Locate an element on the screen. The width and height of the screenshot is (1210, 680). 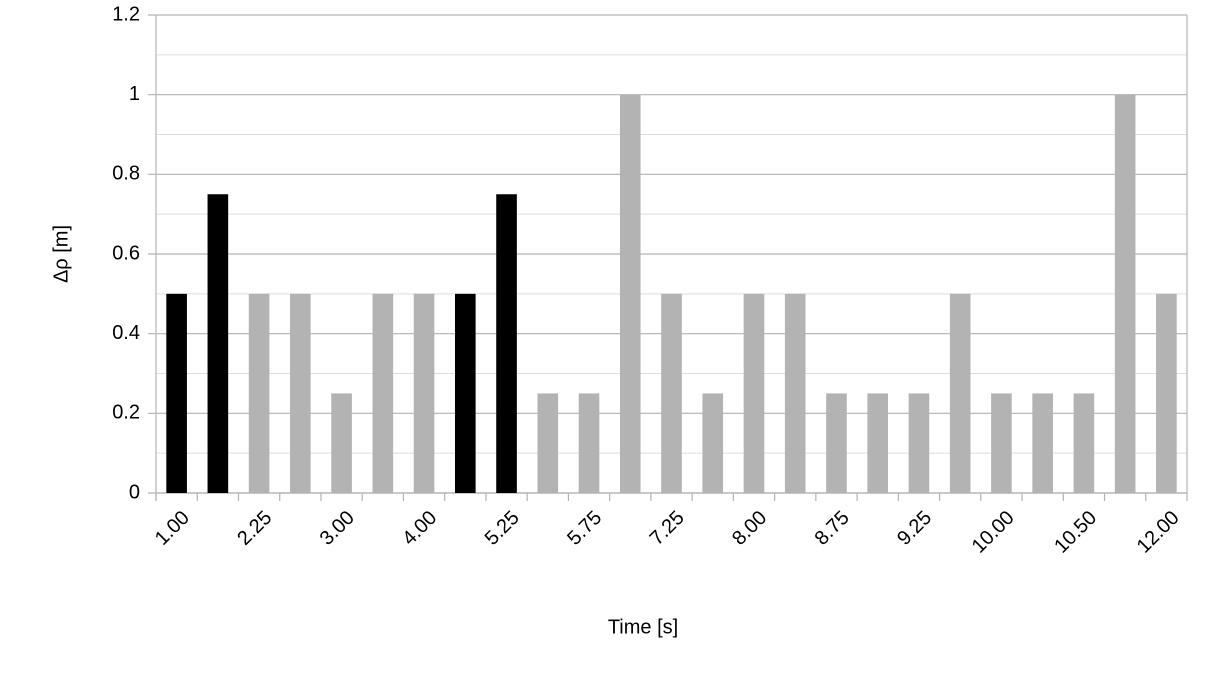
x-axis-title: Time [s] is located at coordinates (643, 627).